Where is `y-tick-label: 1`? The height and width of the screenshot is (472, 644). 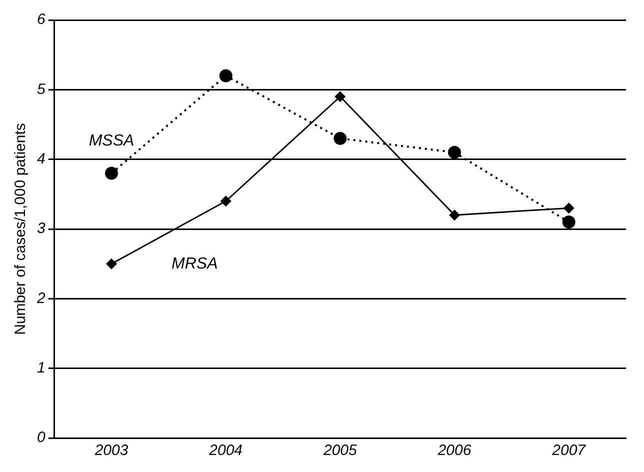
y-tick-label: 1 is located at coordinates (41, 368).